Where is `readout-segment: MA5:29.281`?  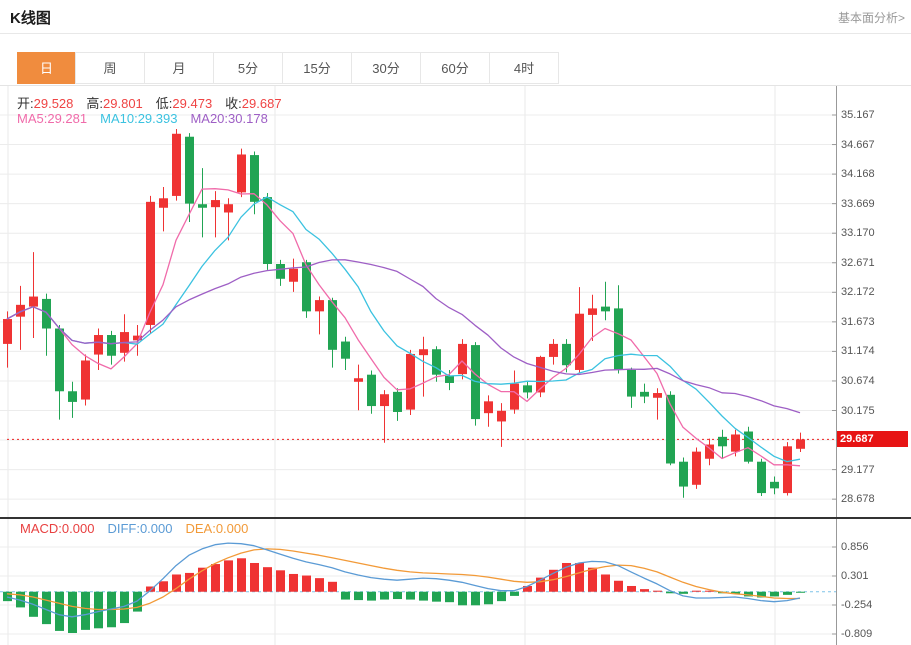 readout-segment: MA5:29.281 is located at coordinates (52, 118).